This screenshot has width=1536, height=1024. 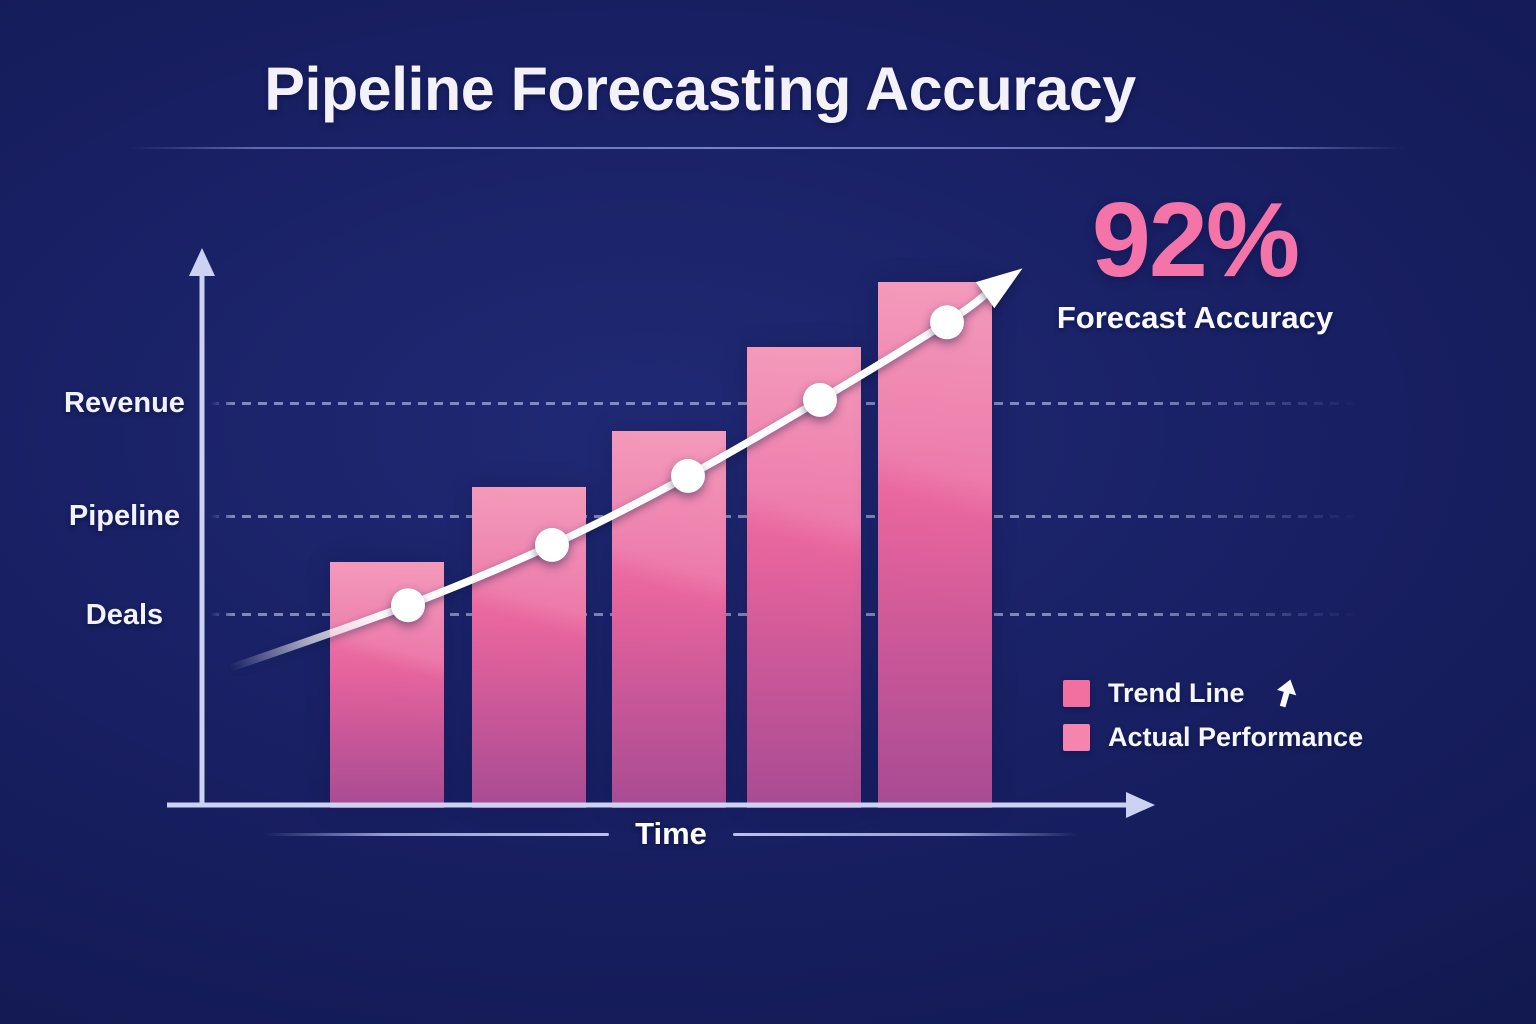 I want to click on x-axis-label-row: Time, so click(x=671, y=834).